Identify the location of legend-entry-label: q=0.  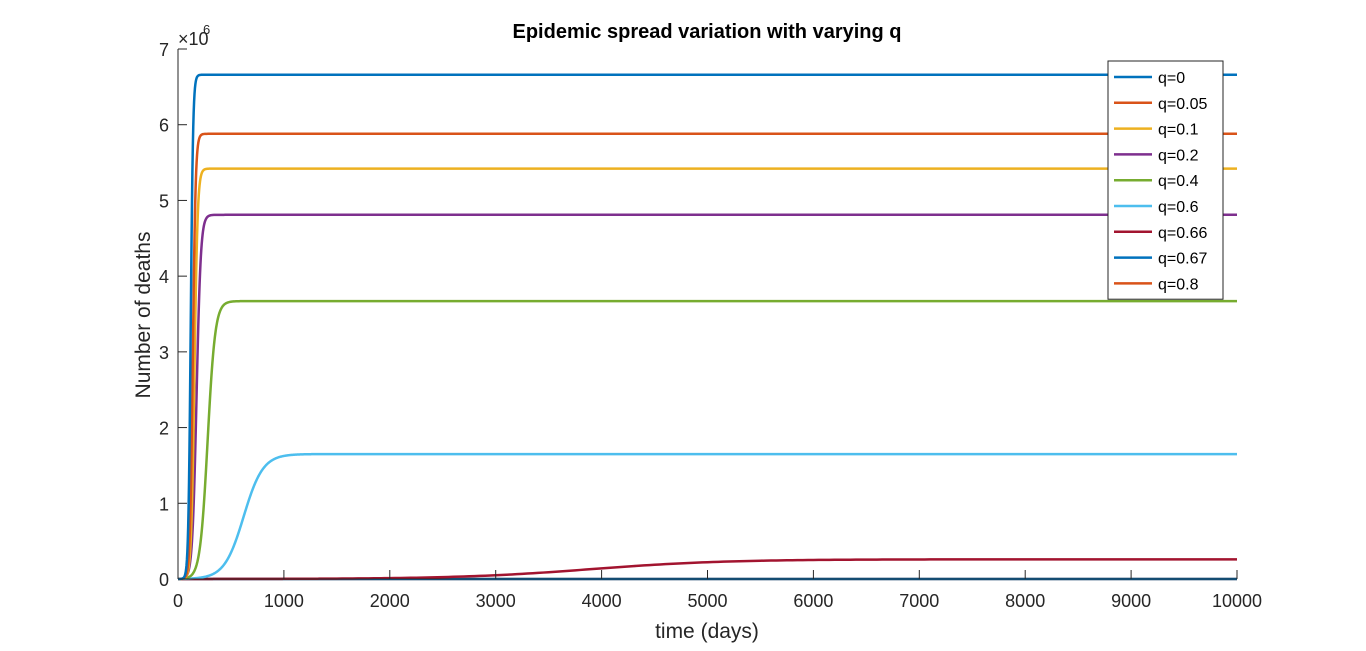
(1171, 78).